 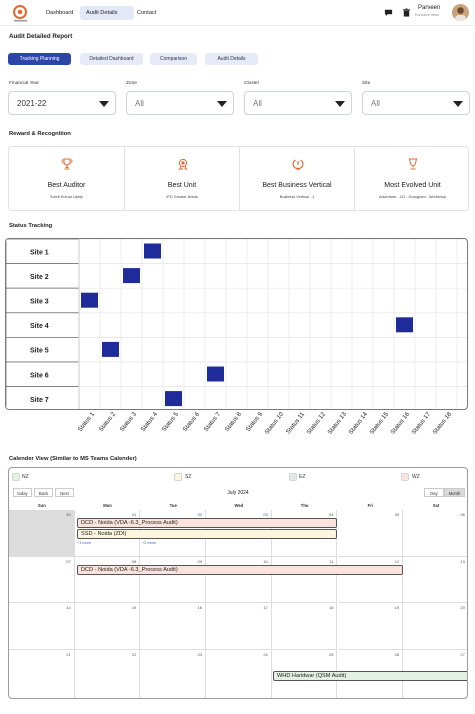 What do you see at coordinates (274, 422) in the screenshot?
I see `status-axis-label: Status 10` at bounding box center [274, 422].